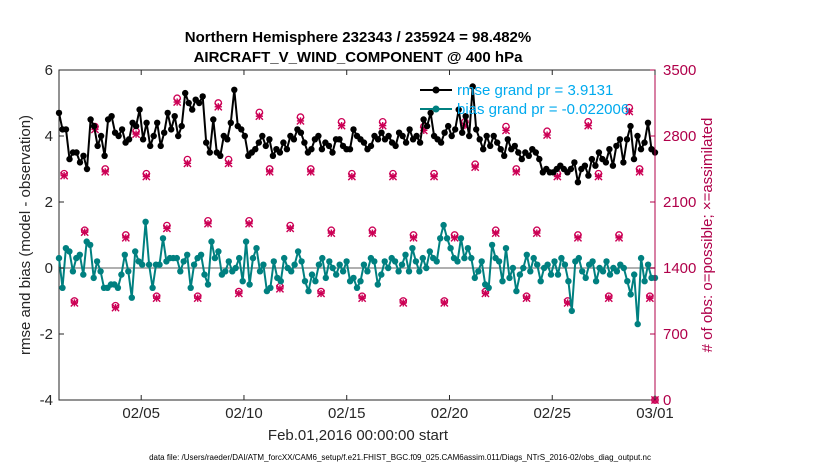  I want to click on x-tick-label: 02/10, so click(244, 413).